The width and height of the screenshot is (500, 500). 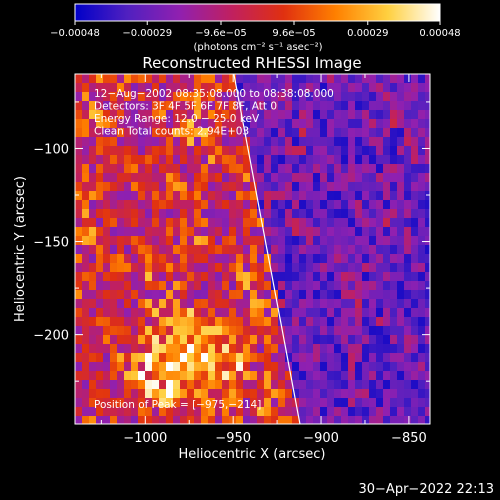 I want to click on colorbar-tick-label: −0.00048, so click(x=75, y=33).